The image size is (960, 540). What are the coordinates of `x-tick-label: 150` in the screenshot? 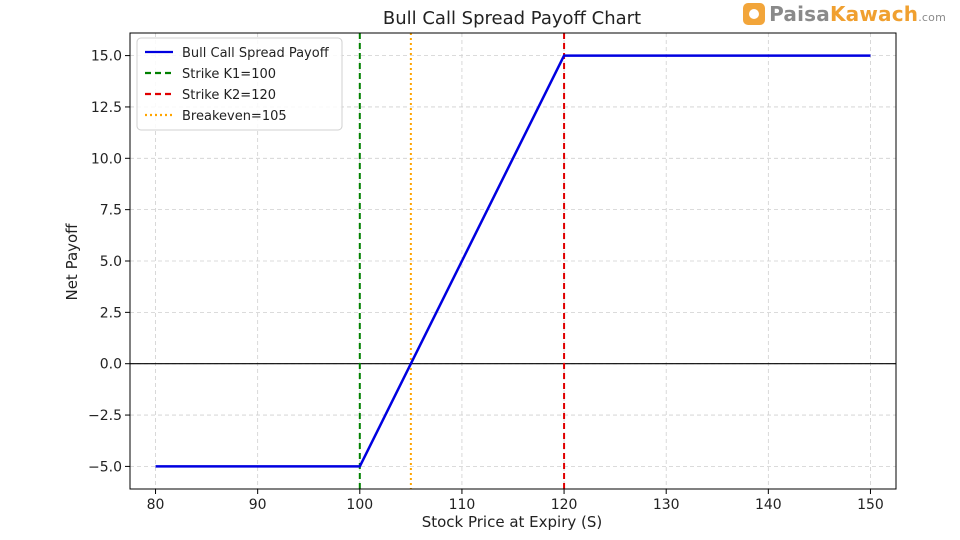 It's located at (870, 505).